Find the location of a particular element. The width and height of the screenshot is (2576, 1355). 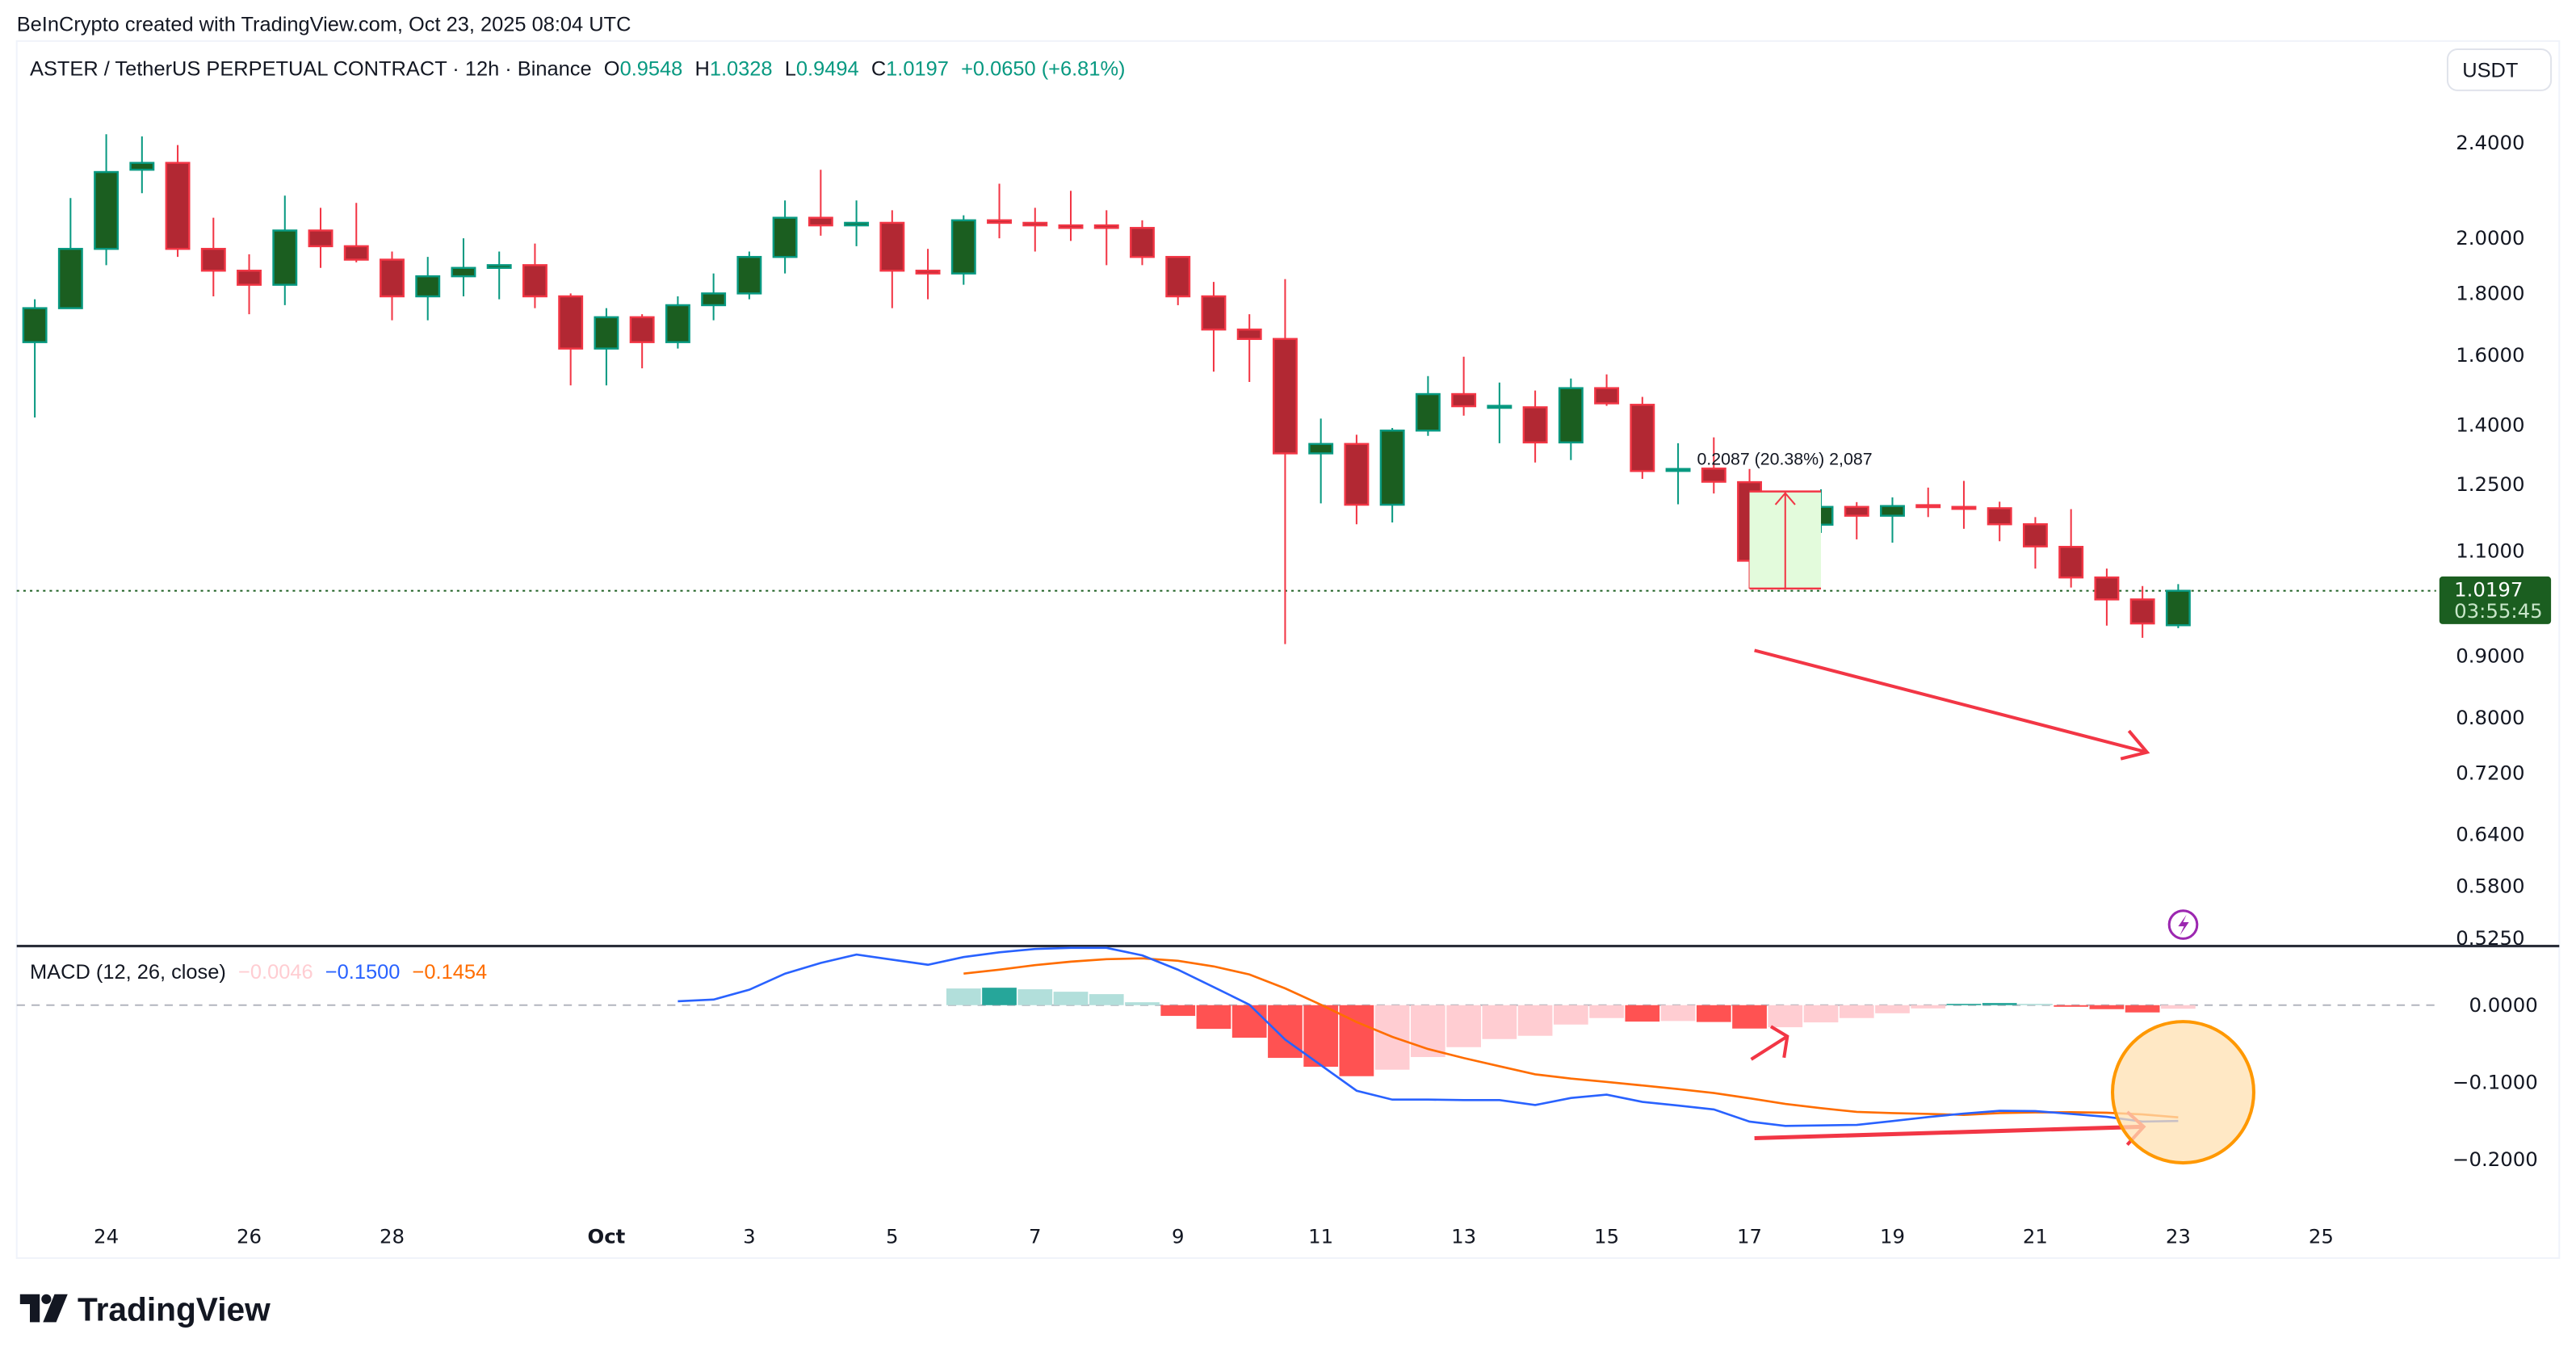

last-price-tag: 1.0197 03:55:45 is located at coordinates (2495, 600).